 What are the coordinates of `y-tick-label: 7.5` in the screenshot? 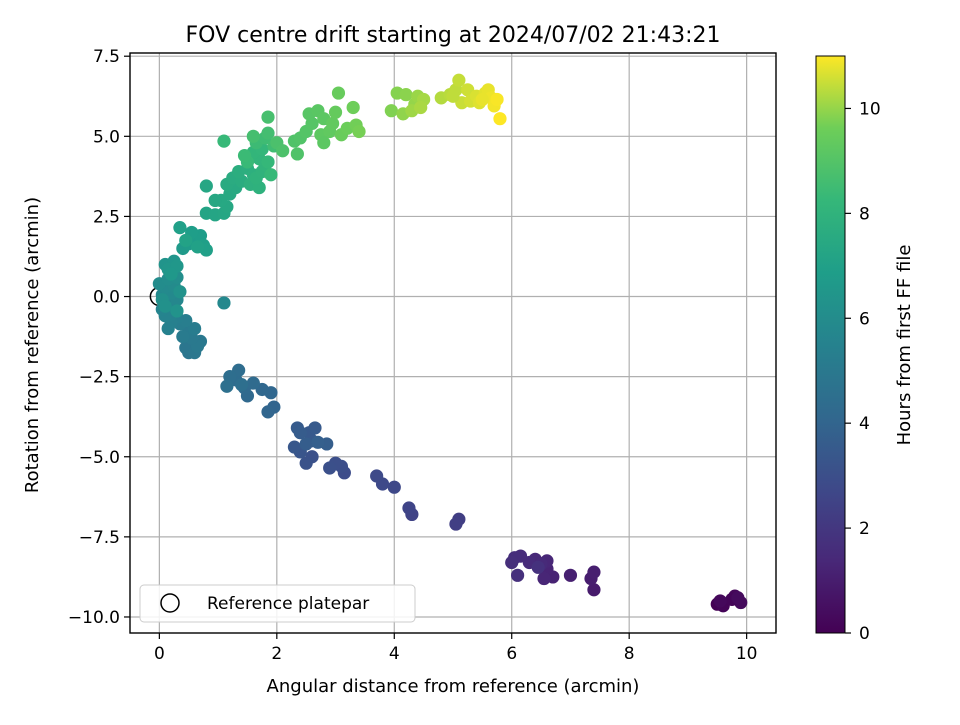 It's located at (106, 57).